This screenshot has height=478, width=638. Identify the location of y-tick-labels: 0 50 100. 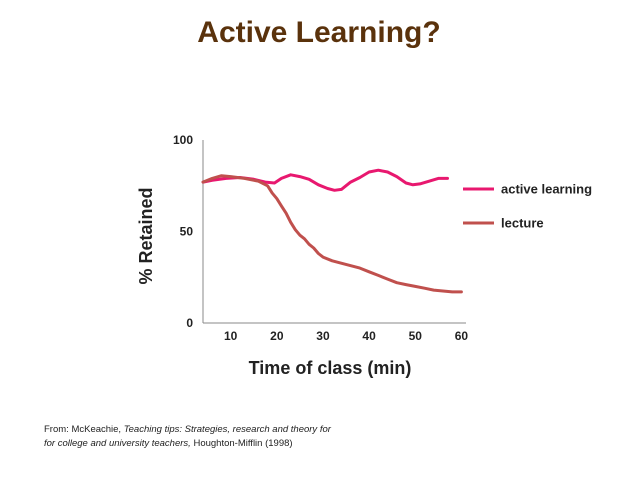
(183, 231).